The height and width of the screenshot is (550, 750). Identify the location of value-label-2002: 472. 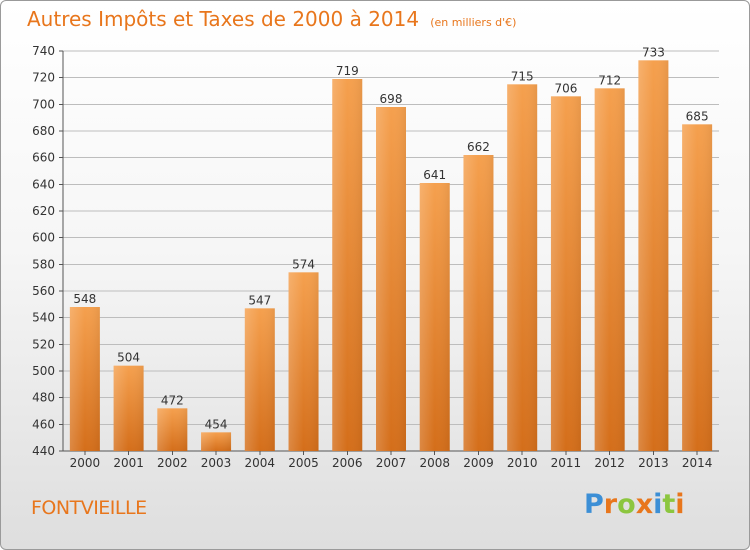
(172, 400).